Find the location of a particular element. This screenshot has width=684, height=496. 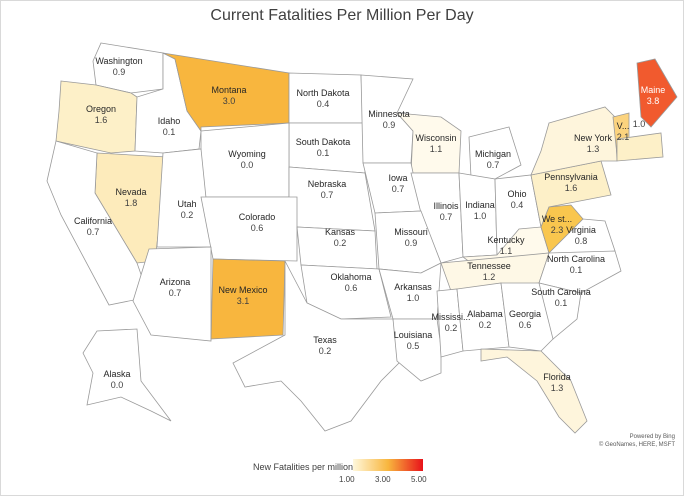

state-new-york is located at coordinates (574, 141).